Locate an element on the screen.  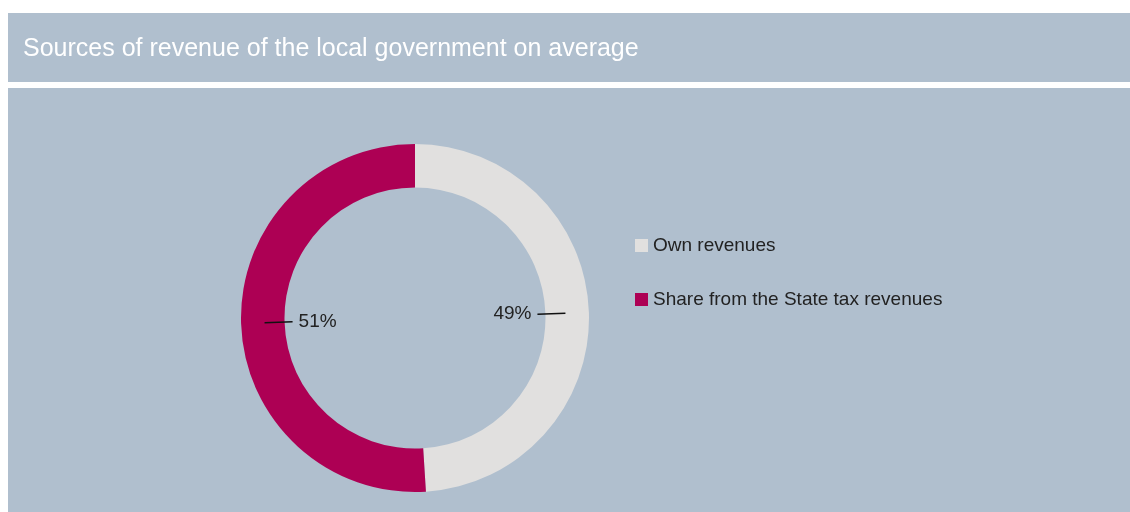
chart-title: Sources of revenue of the local government on average is located at coordinates (569, 47).